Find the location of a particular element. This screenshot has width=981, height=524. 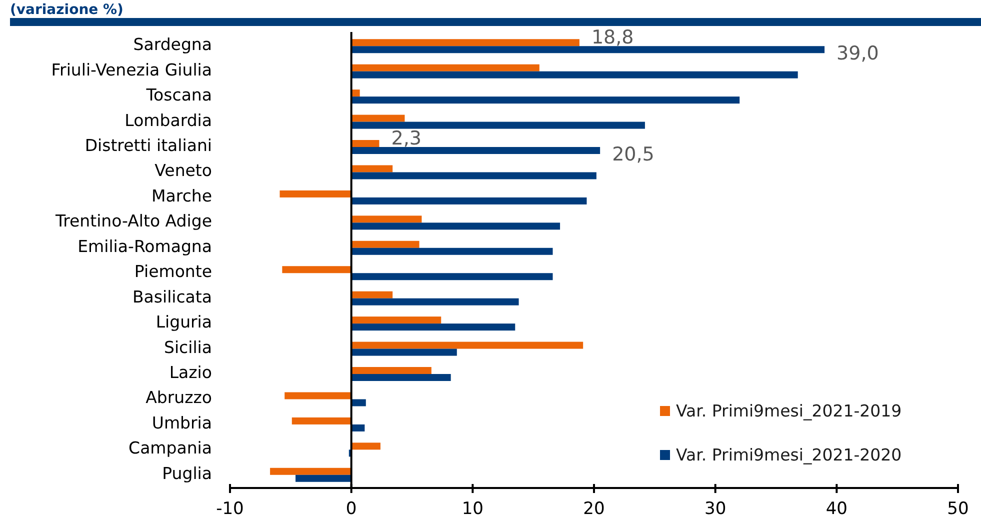

x-tick-label: 10 is located at coordinates (473, 509).